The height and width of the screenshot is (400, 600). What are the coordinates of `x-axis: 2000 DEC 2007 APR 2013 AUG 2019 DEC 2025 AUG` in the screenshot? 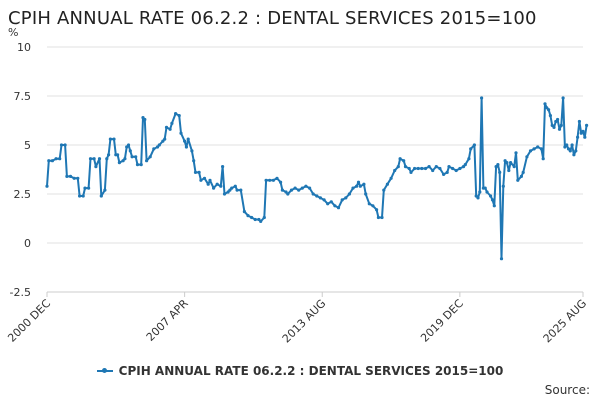 It's located at (297, 318).